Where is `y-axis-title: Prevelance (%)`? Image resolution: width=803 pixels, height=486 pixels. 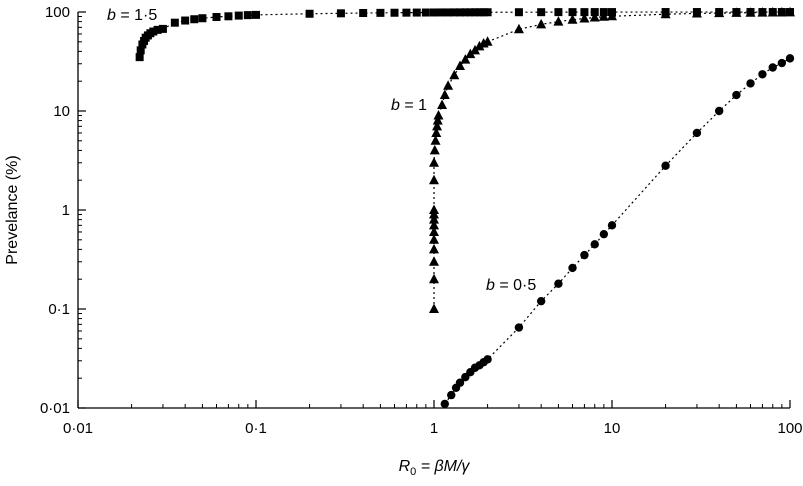 y-axis-title: Prevelance (%) is located at coordinates (12, 209).